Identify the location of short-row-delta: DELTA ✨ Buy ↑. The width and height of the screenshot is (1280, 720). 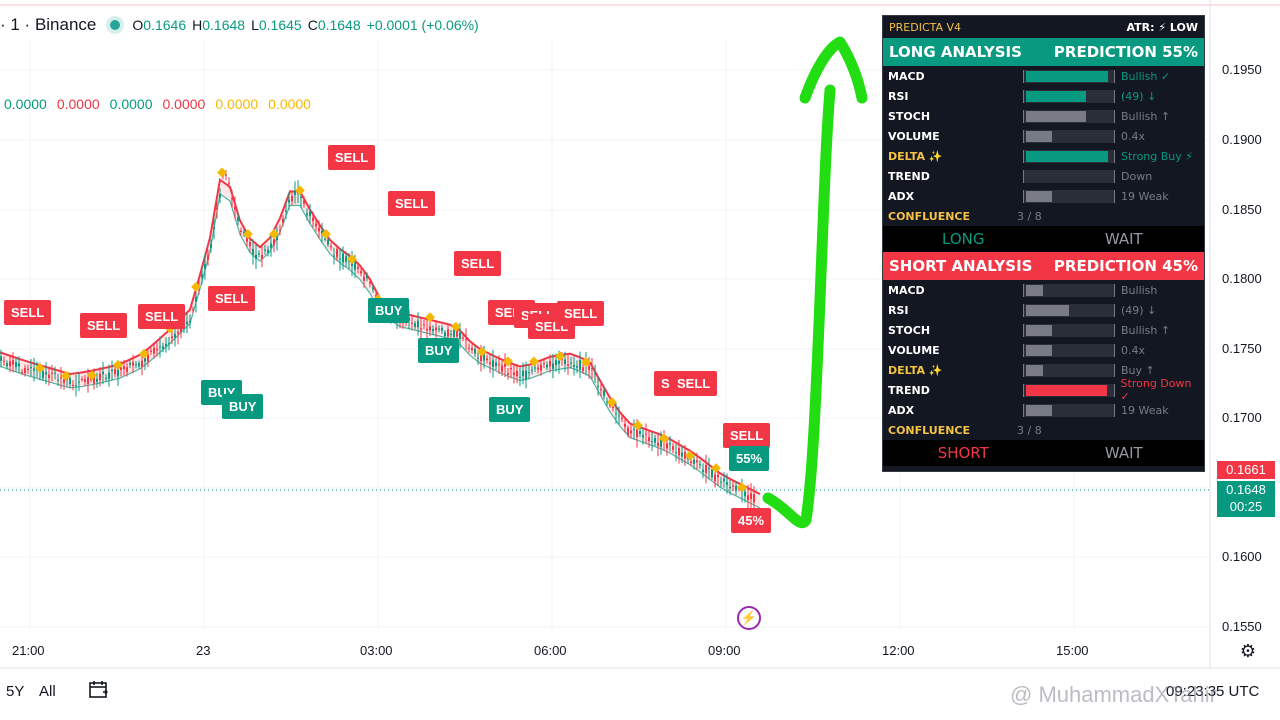
(1043, 370).